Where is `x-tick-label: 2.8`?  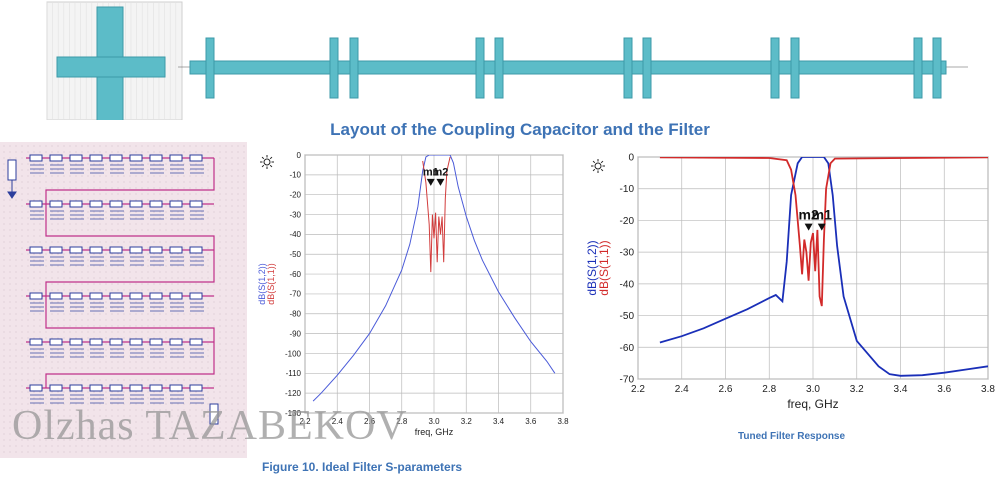
x-tick-label: 2.8 is located at coordinates (769, 389).